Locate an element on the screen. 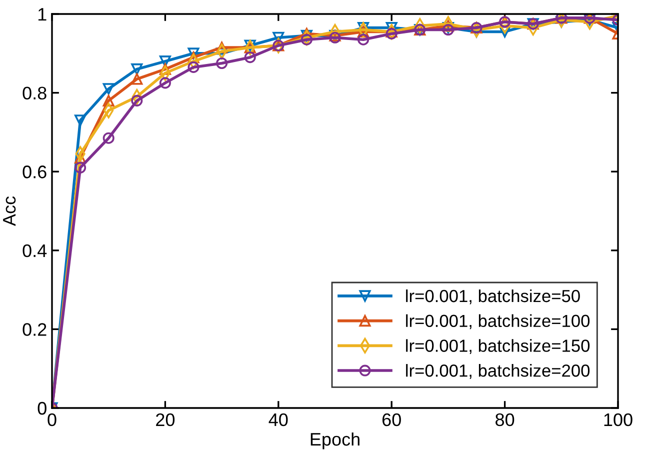  y-tick-label: 0.2 is located at coordinates (34, 329).